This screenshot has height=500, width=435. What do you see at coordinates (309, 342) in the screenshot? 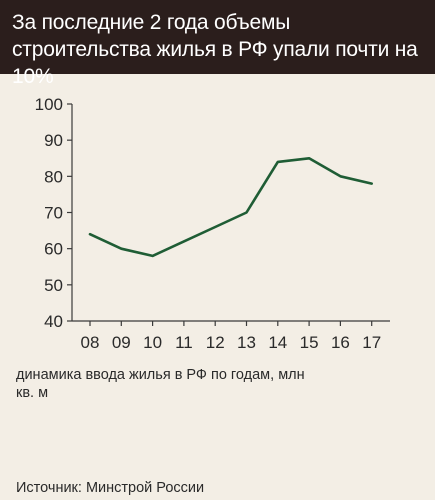
I see `x-tick-label: 15` at bounding box center [309, 342].